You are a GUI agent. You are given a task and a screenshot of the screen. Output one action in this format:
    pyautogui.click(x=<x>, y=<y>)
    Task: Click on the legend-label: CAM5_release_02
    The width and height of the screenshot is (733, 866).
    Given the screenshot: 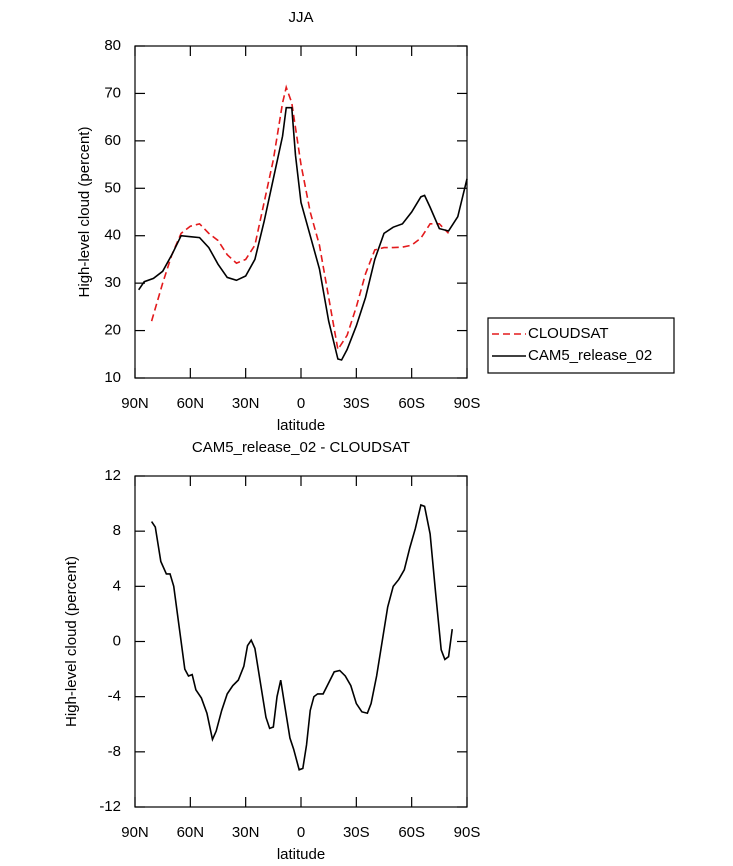 What is the action you would take?
    pyautogui.click(x=590, y=355)
    